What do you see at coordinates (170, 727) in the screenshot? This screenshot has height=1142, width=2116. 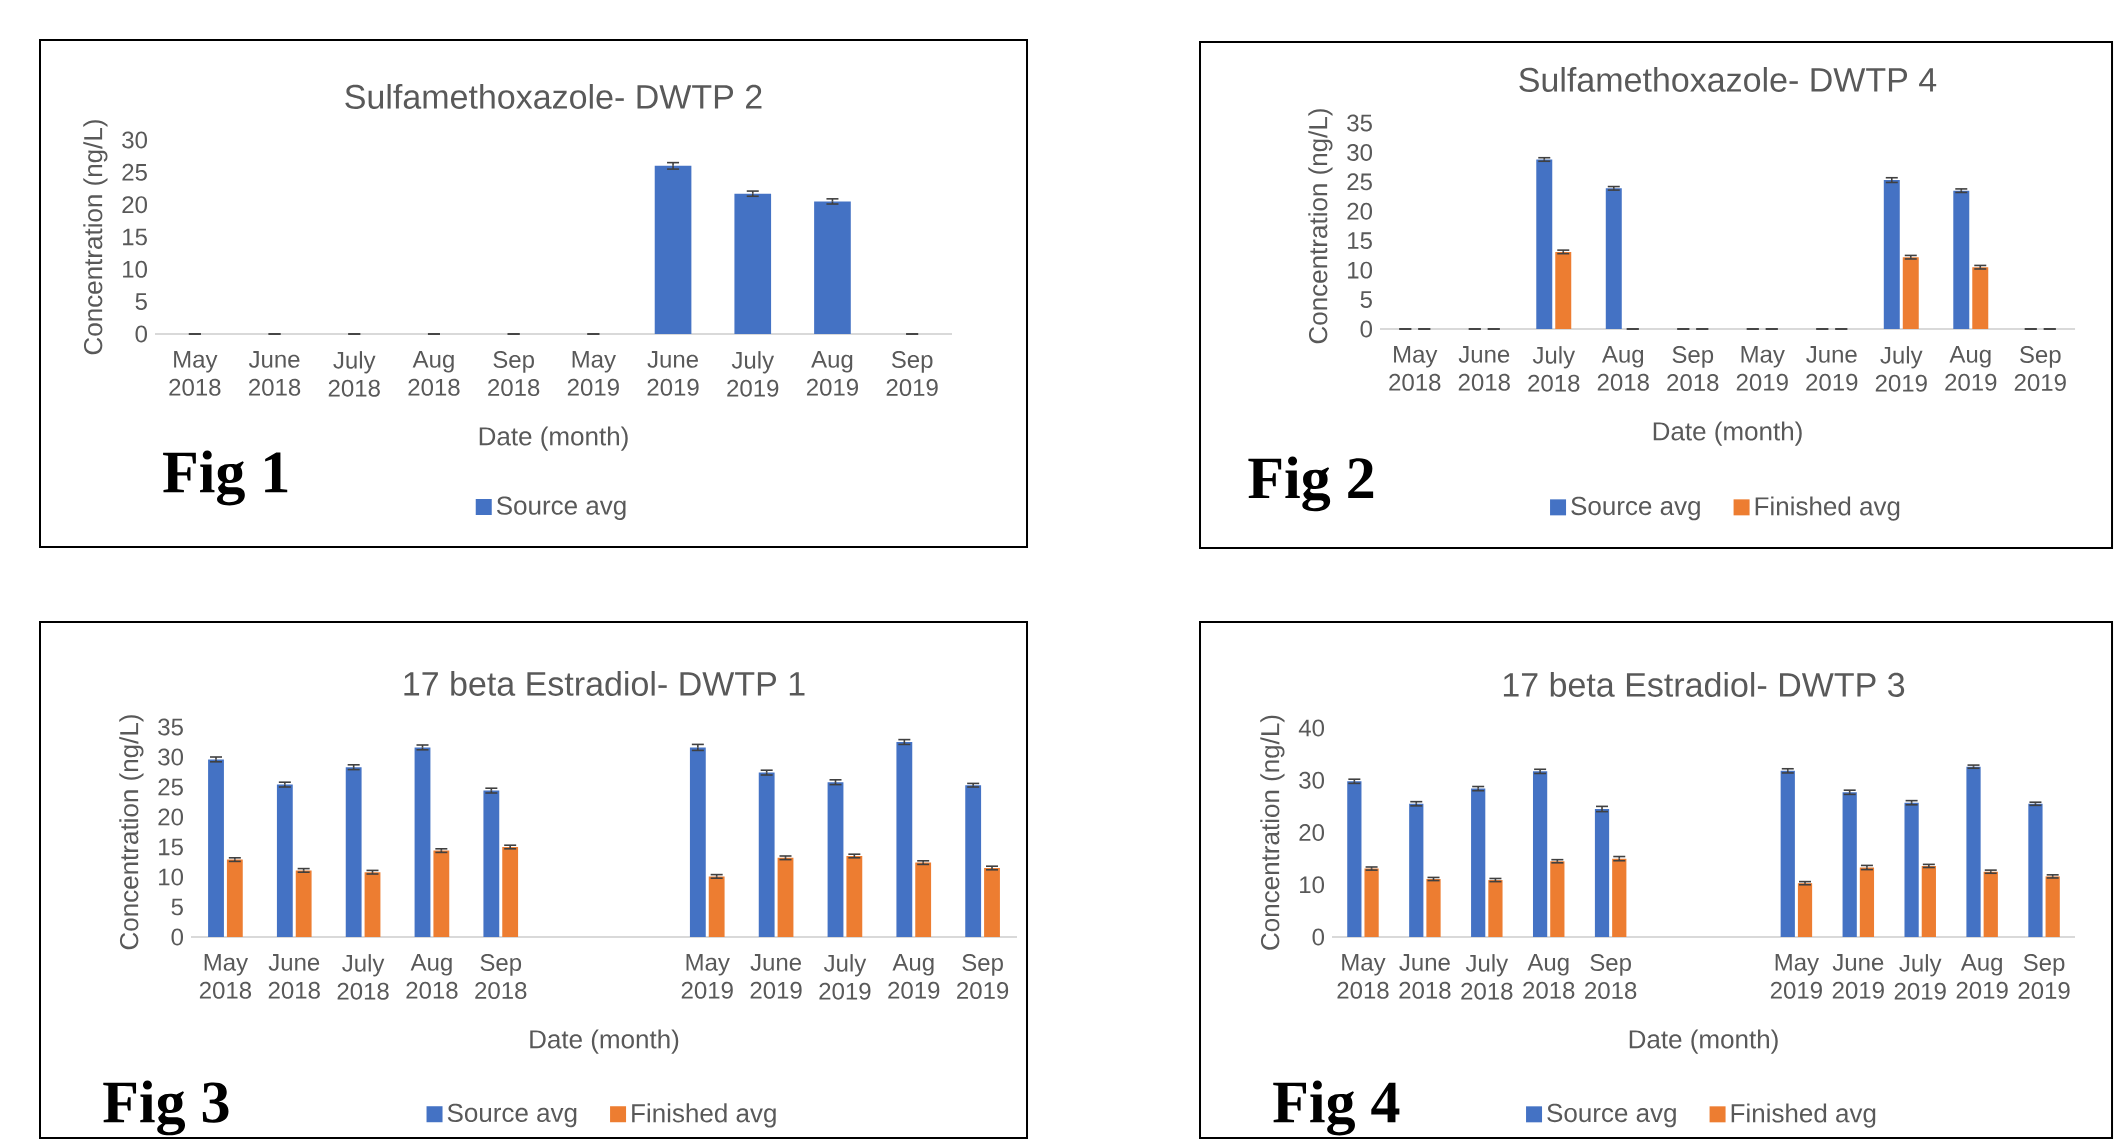 I see `y-tick-label: 35` at bounding box center [170, 727].